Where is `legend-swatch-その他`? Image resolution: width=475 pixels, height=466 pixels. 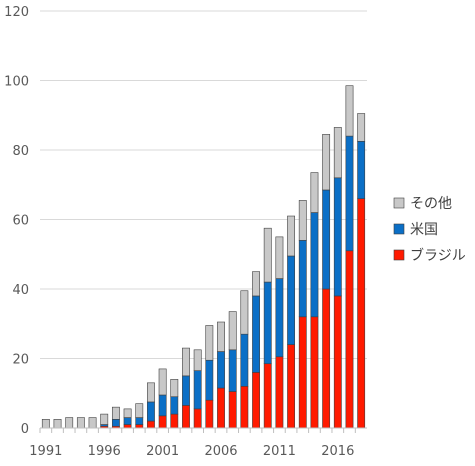 legend-swatch-その他 is located at coordinates (399, 203).